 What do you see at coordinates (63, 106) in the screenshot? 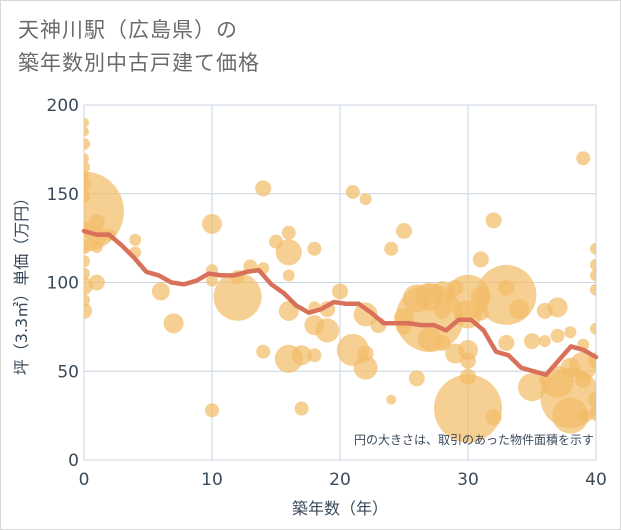
I see `y-tick-label-4: 200` at bounding box center [63, 106].